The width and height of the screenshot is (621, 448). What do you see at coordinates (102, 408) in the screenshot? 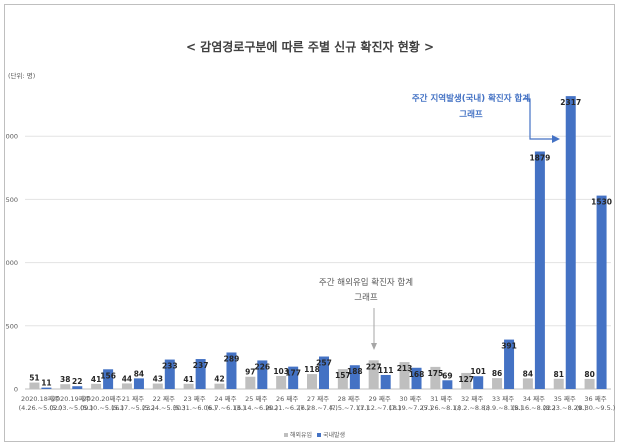
I see `x-tick-label-range: (5.10.~5.16.)` at bounding box center [102, 408].